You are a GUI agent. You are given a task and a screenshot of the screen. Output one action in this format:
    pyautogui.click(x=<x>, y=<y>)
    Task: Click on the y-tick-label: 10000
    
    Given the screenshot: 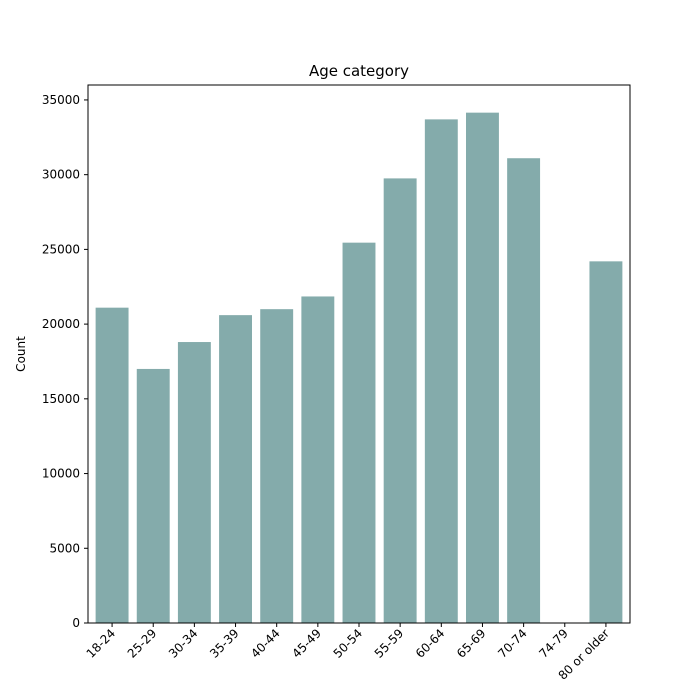 What is the action you would take?
    pyautogui.click(x=61, y=474)
    